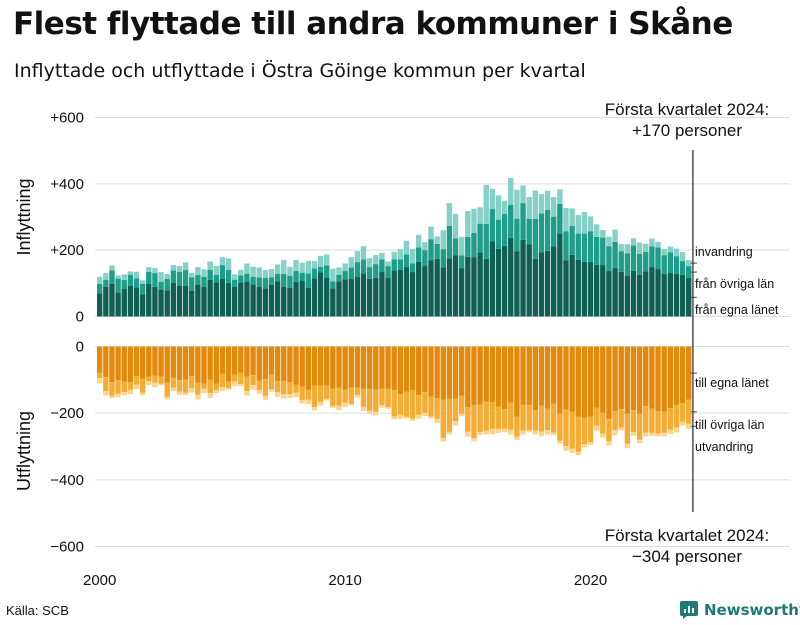  What do you see at coordinates (687, 556) in the screenshot?
I see `annotation-bottom-line2: −304 personer` at bounding box center [687, 556].